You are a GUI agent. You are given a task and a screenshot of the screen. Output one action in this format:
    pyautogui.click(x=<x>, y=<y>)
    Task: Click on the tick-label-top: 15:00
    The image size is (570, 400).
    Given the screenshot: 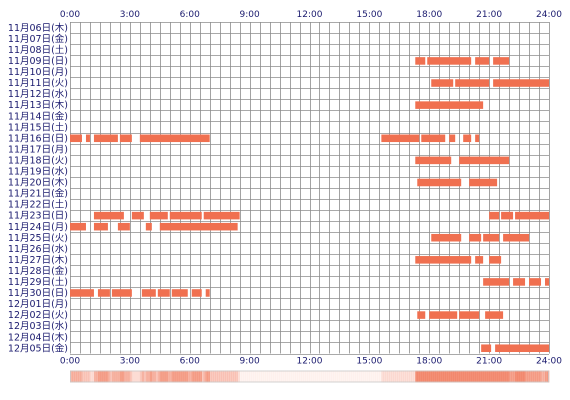 What is the action you would take?
    pyautogui.click(x=369, y=15)
    